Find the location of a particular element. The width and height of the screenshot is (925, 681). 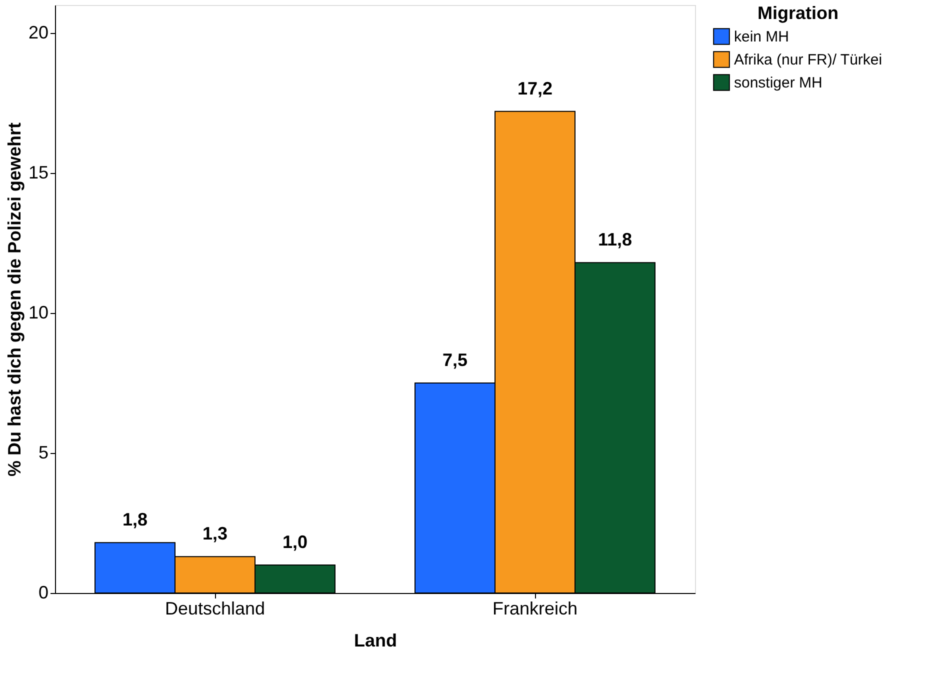

data-label: 1,3 is located at coordinates (215, 534).